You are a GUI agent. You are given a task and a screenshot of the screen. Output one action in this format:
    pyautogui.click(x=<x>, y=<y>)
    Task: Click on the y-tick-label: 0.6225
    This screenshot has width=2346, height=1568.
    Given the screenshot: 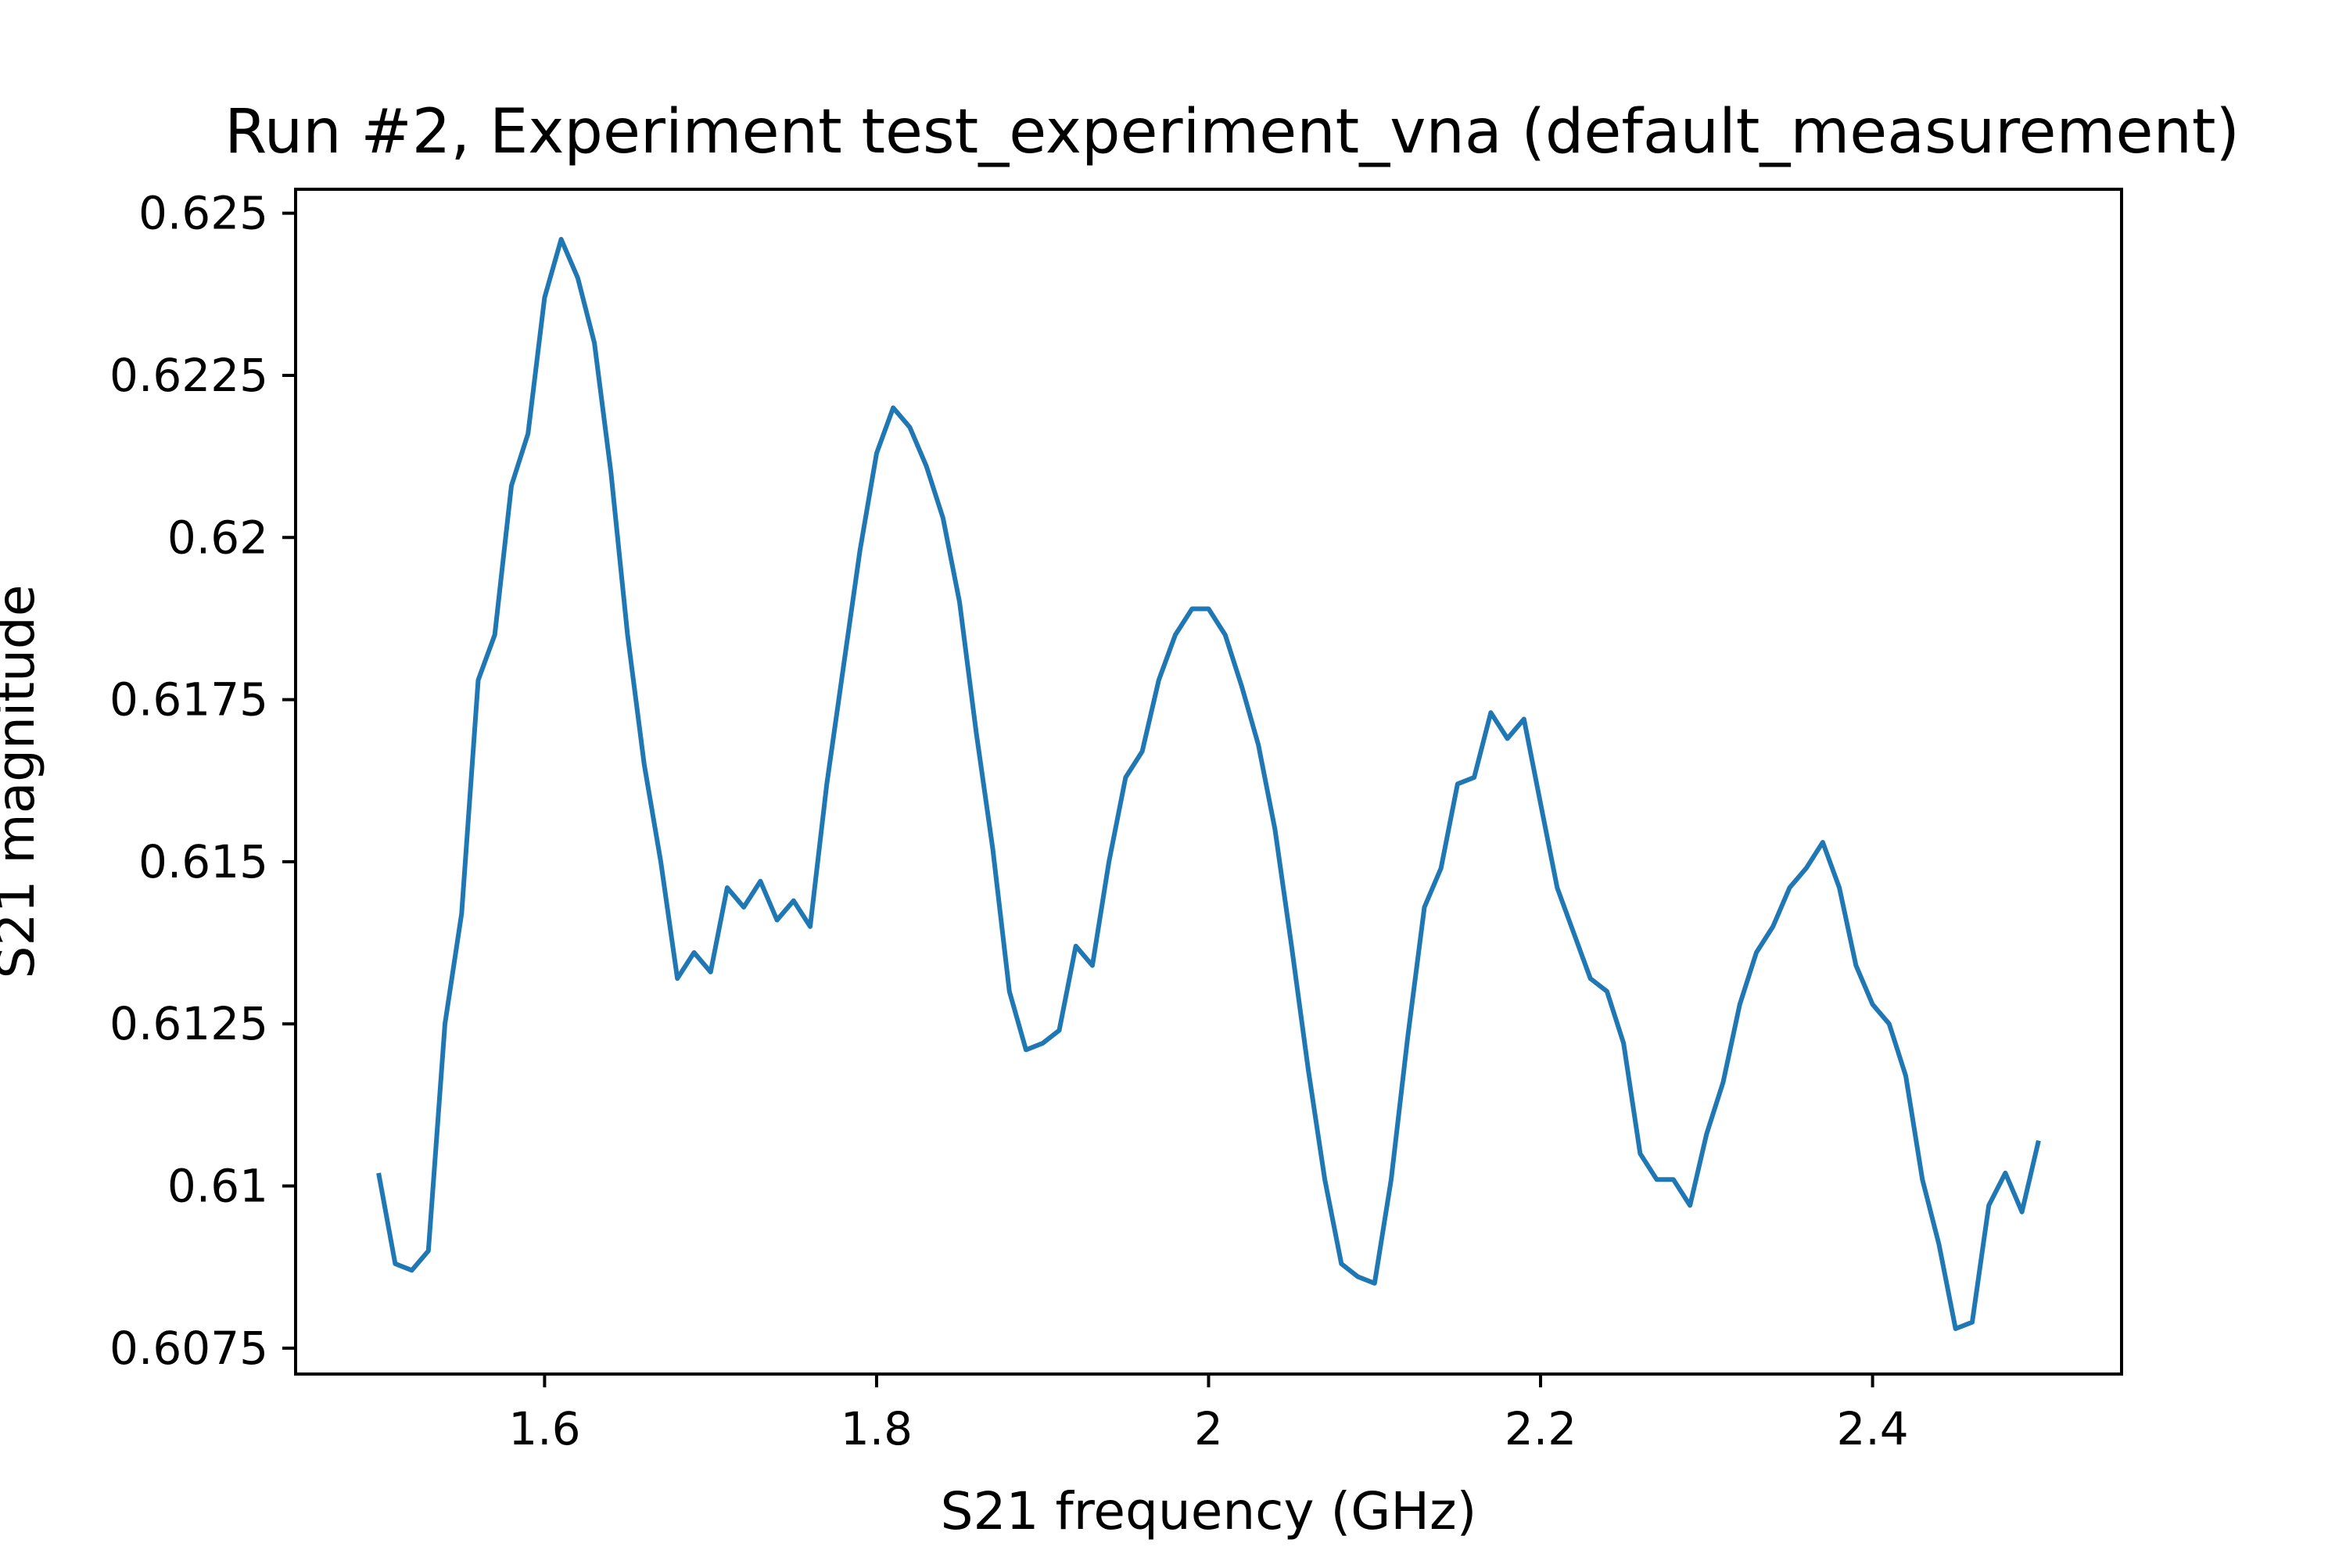 What is the action you would take?
    pyautogui.click(x=188, y=375)
    